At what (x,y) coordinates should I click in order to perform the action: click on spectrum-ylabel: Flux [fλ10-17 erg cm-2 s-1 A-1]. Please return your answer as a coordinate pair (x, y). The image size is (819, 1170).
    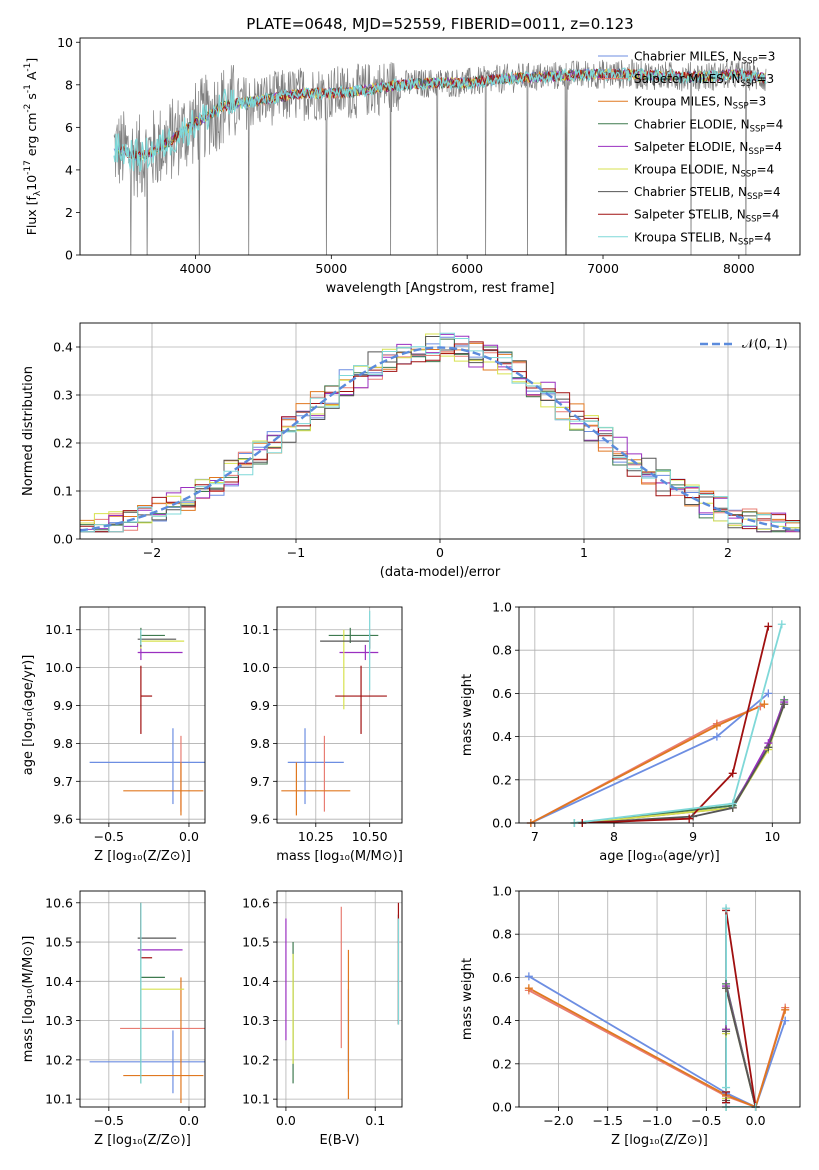
    Looking at the image, I should click on (33, 147).